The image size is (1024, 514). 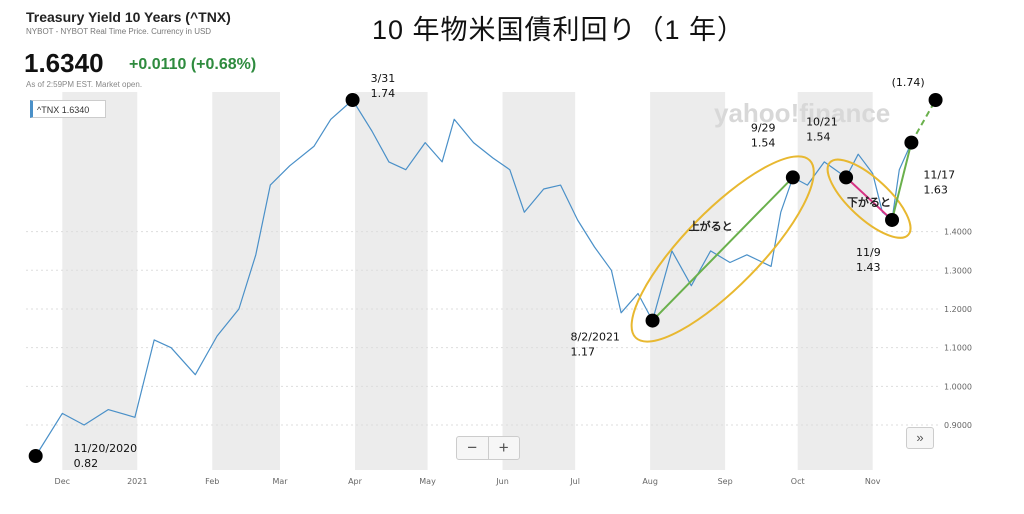 I want to click on y-tick-label: 0.9000, so click(x=958, y=425).